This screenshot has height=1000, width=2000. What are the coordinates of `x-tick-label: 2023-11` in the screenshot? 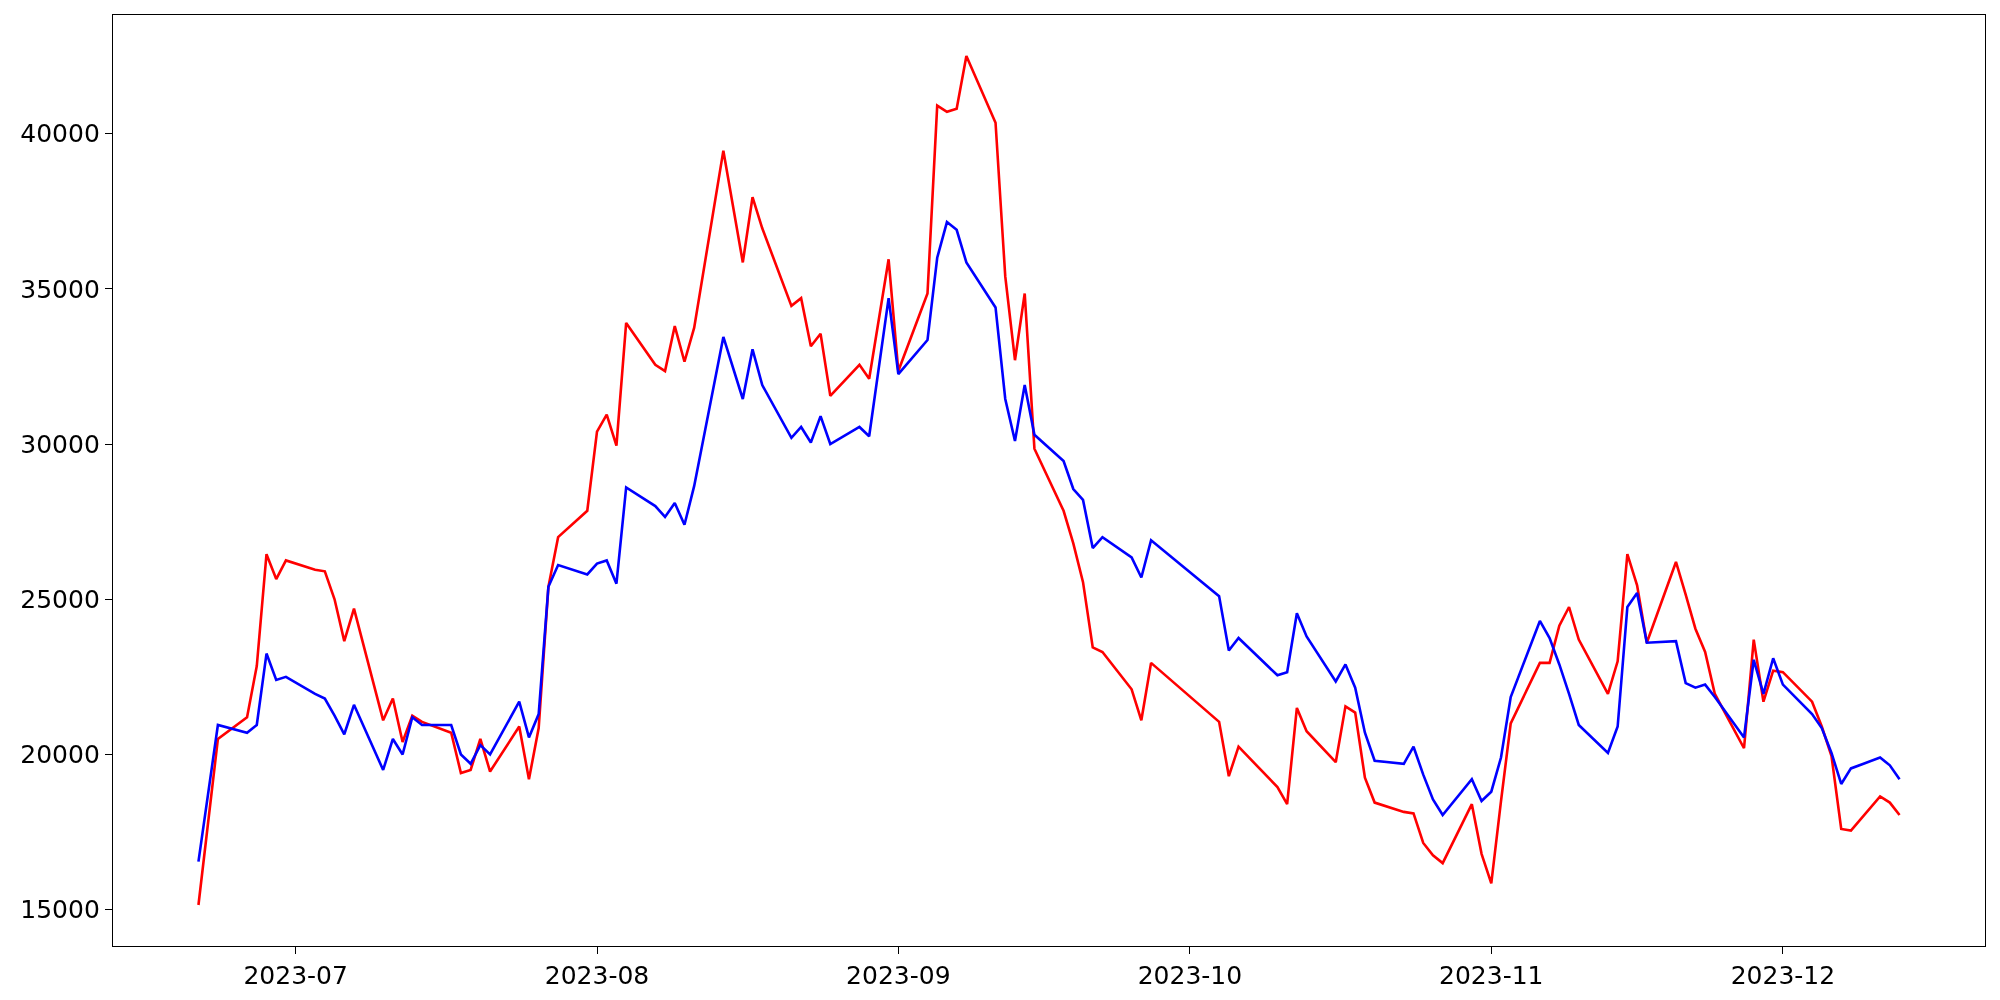 It's located at (1491, 976).